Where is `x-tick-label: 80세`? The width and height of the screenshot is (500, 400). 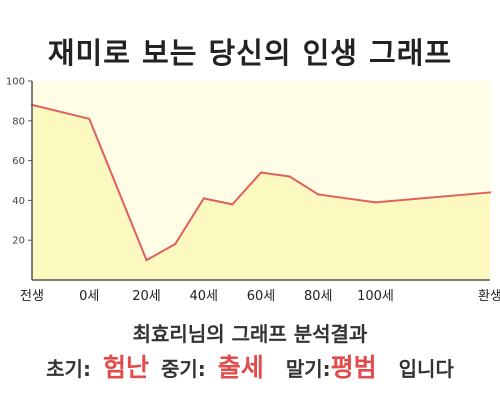 x-tick-label: 80세 is located at coordinates (318, 296).